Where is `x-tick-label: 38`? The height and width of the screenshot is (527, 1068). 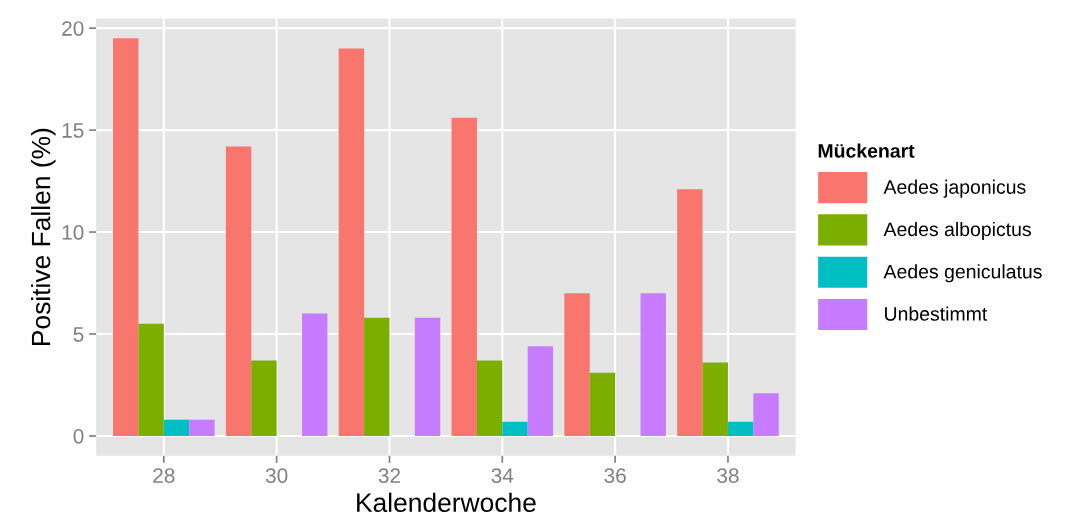
x-tick-label: 38 is located at coordinates (728, 475).